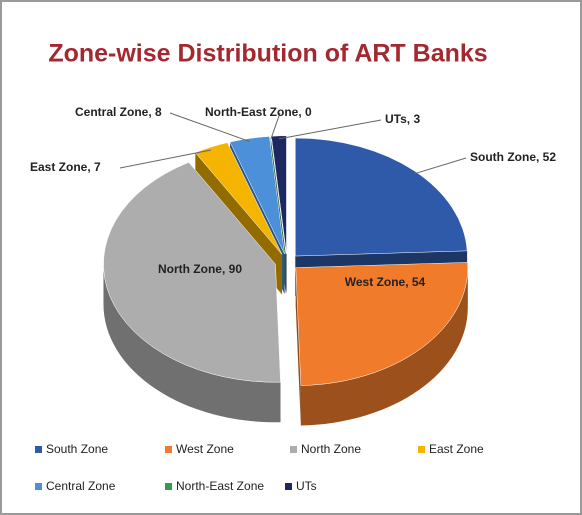  Describe the element at coordinates (65, 167) in the screenshot. I see `data-label: East Zone, 7` at that location.